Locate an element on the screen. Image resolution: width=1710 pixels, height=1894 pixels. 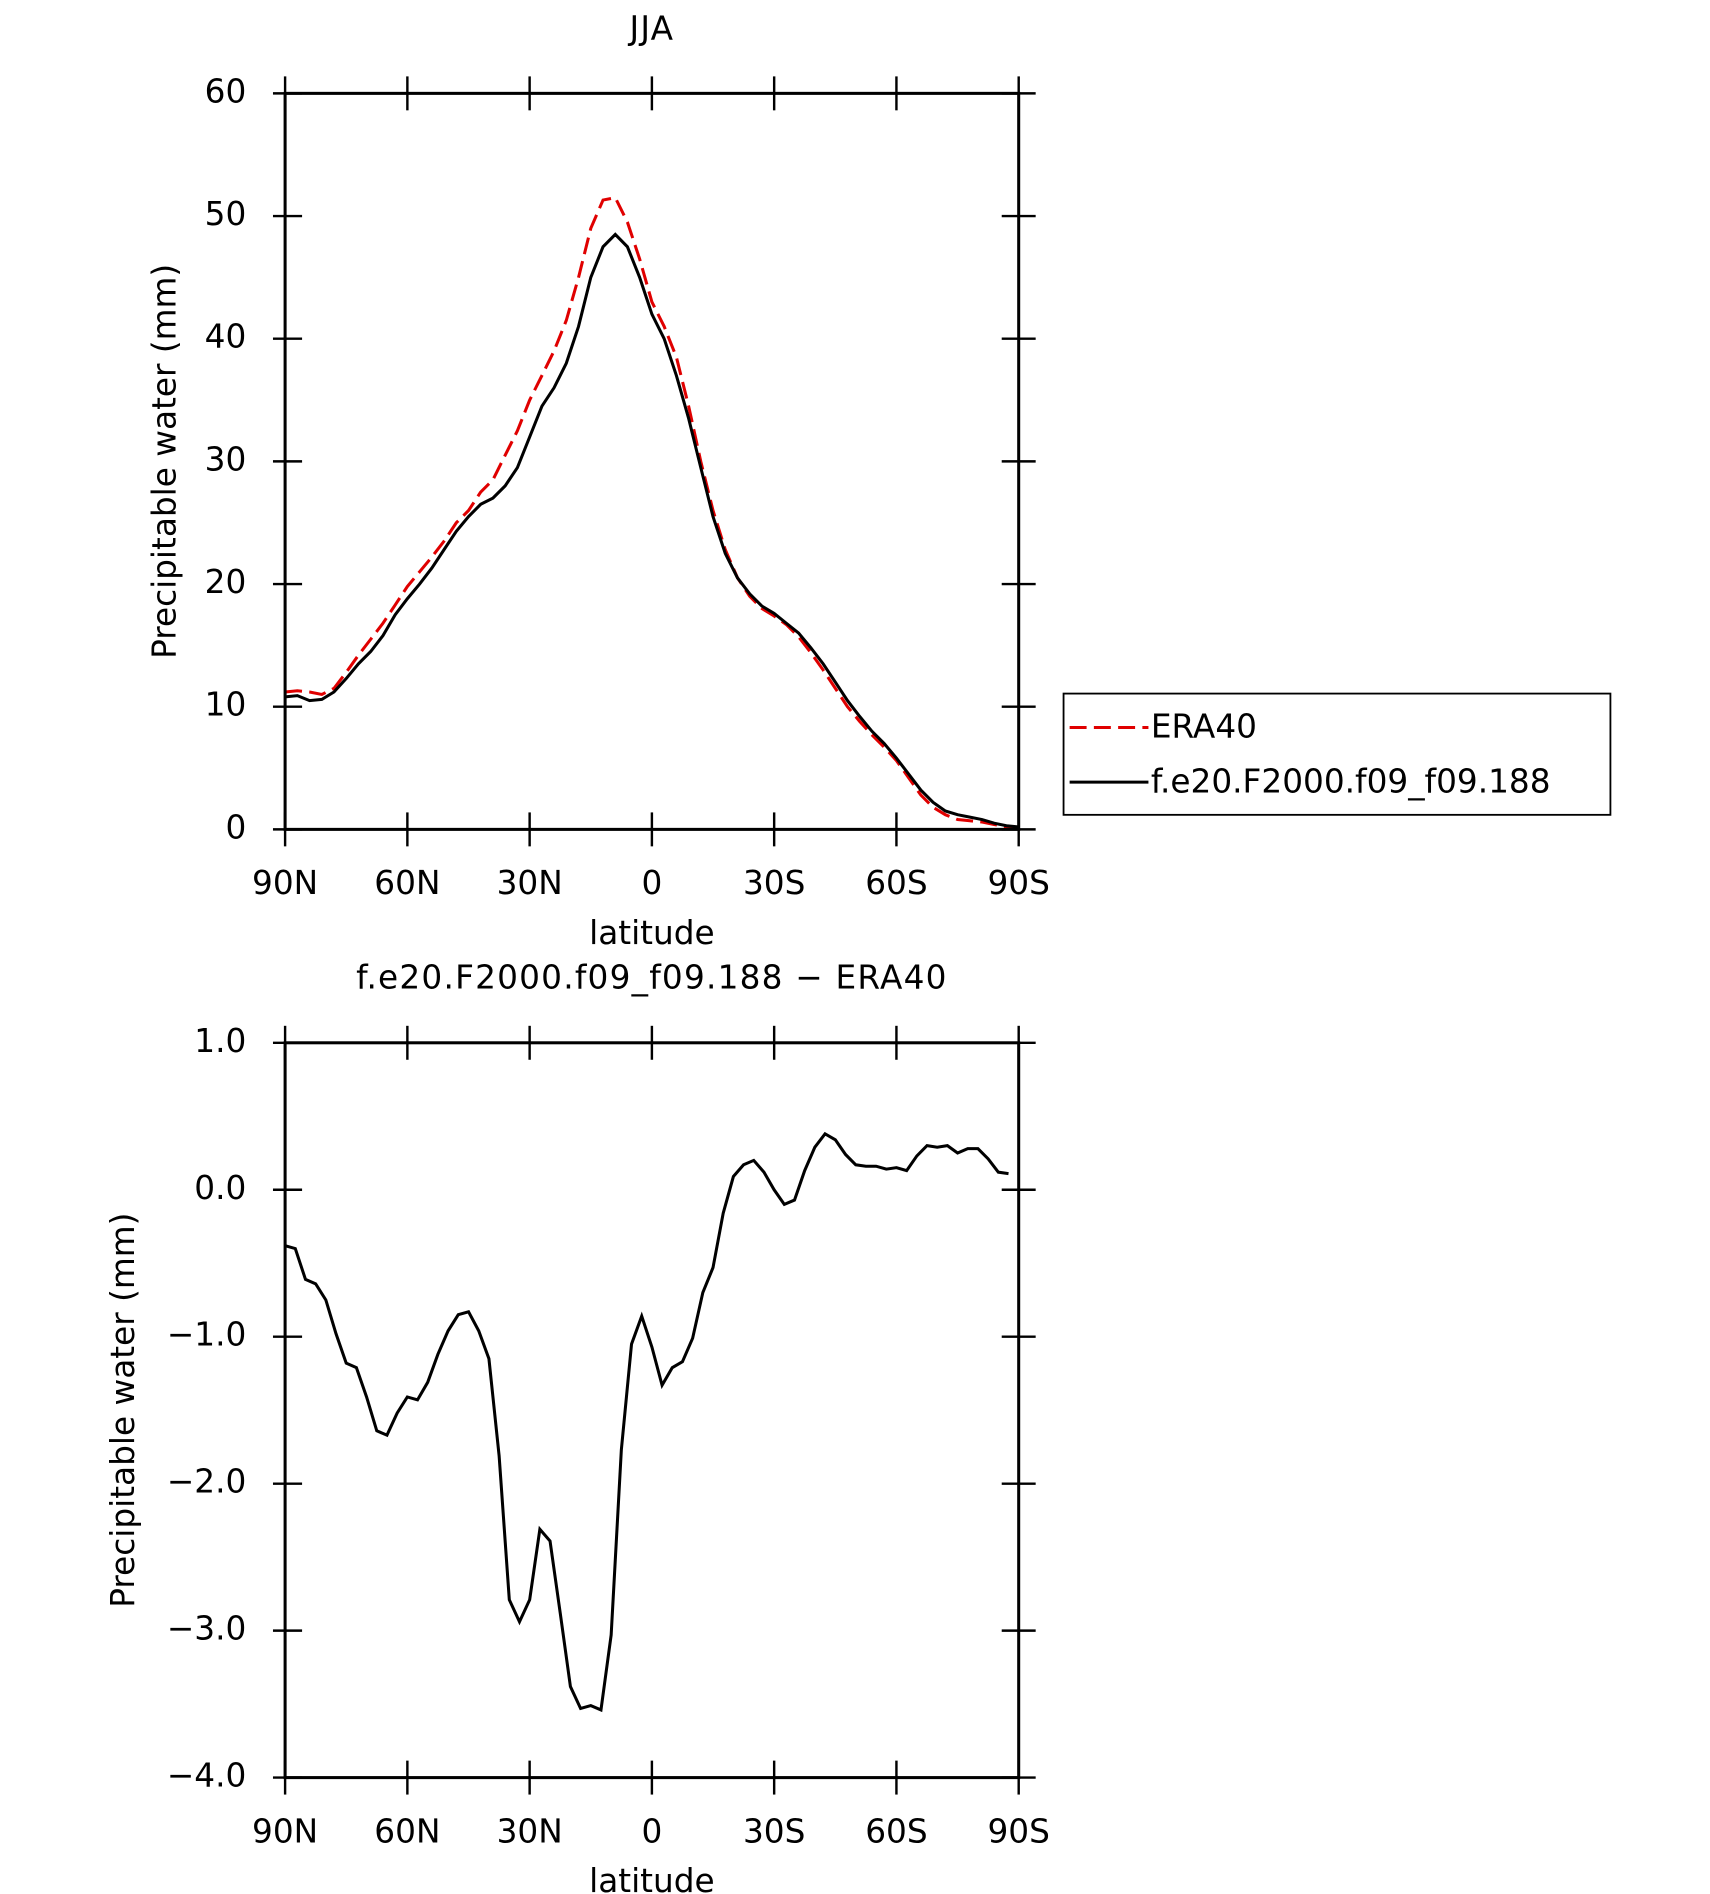
y-tick-label: 60 is located at coordinates (226, 91).